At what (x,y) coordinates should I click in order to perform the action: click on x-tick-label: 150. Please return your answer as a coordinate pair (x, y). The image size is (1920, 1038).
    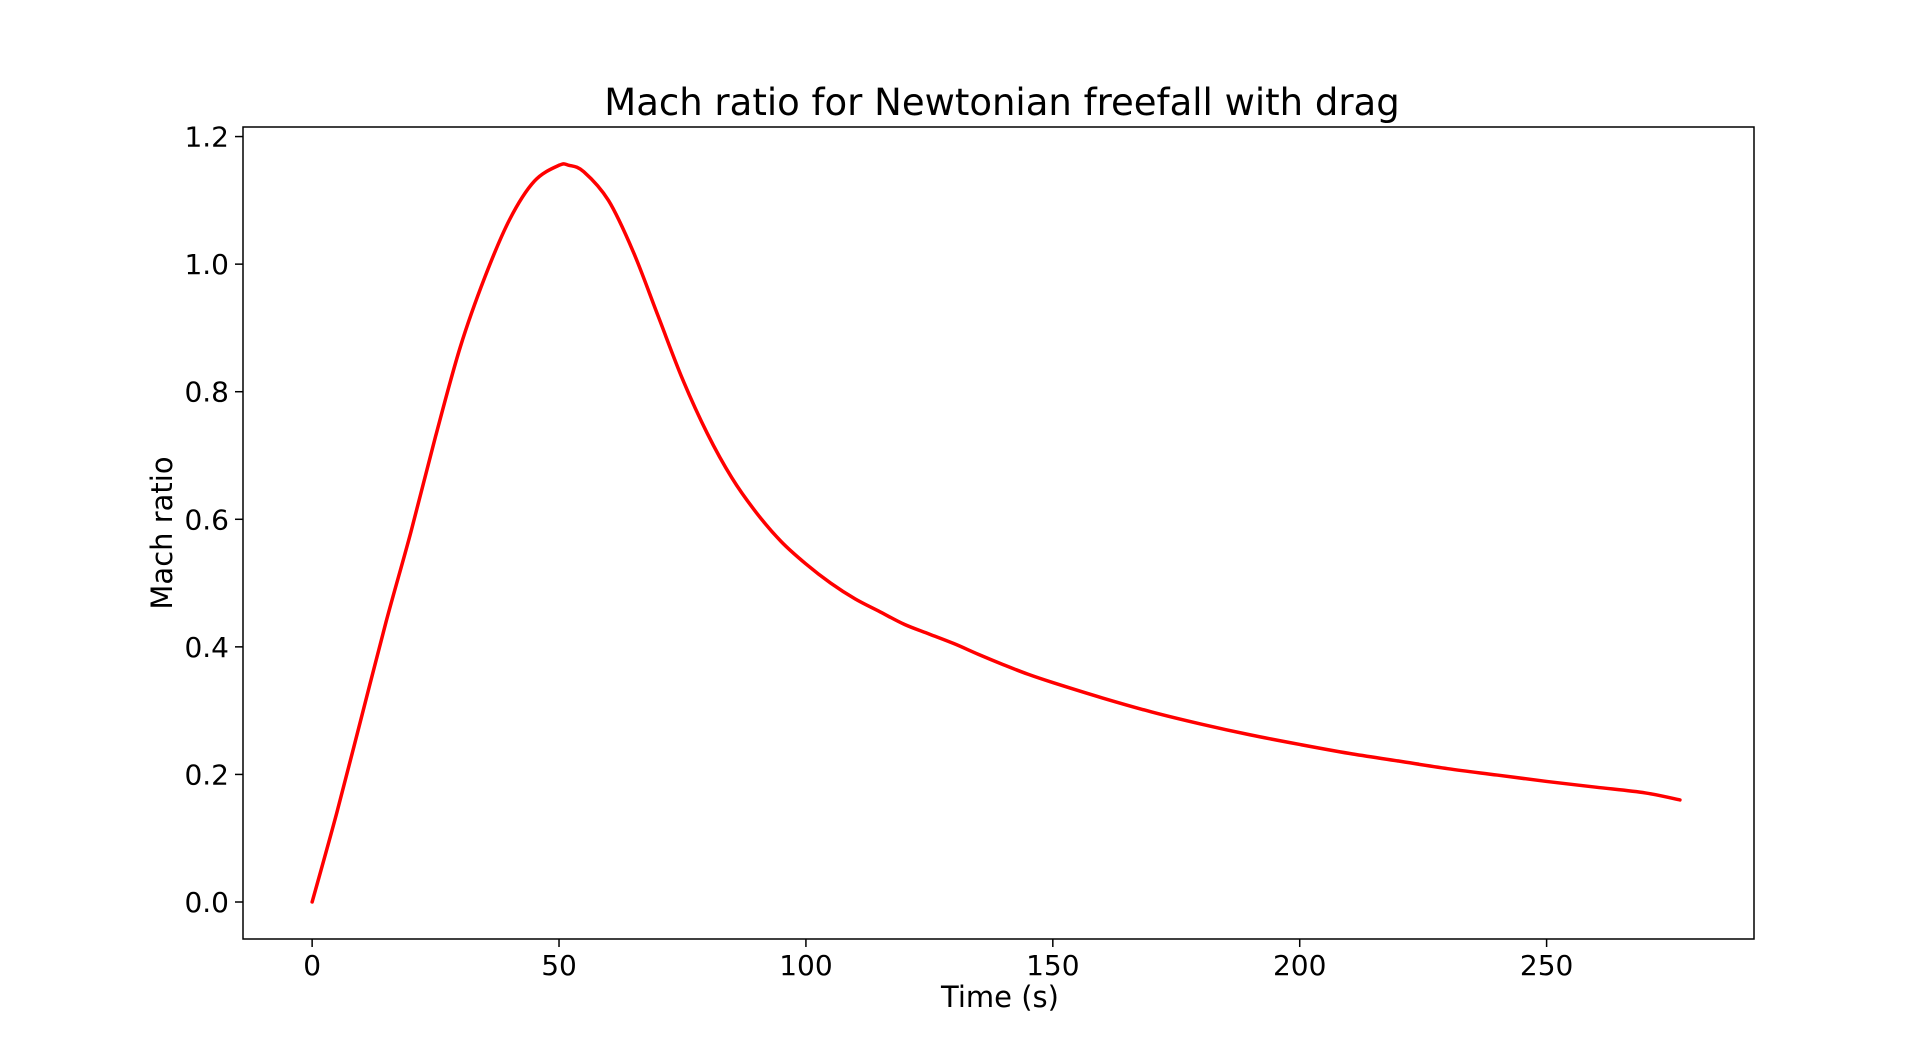
    Looking at the image, I should click on (1052, 965).